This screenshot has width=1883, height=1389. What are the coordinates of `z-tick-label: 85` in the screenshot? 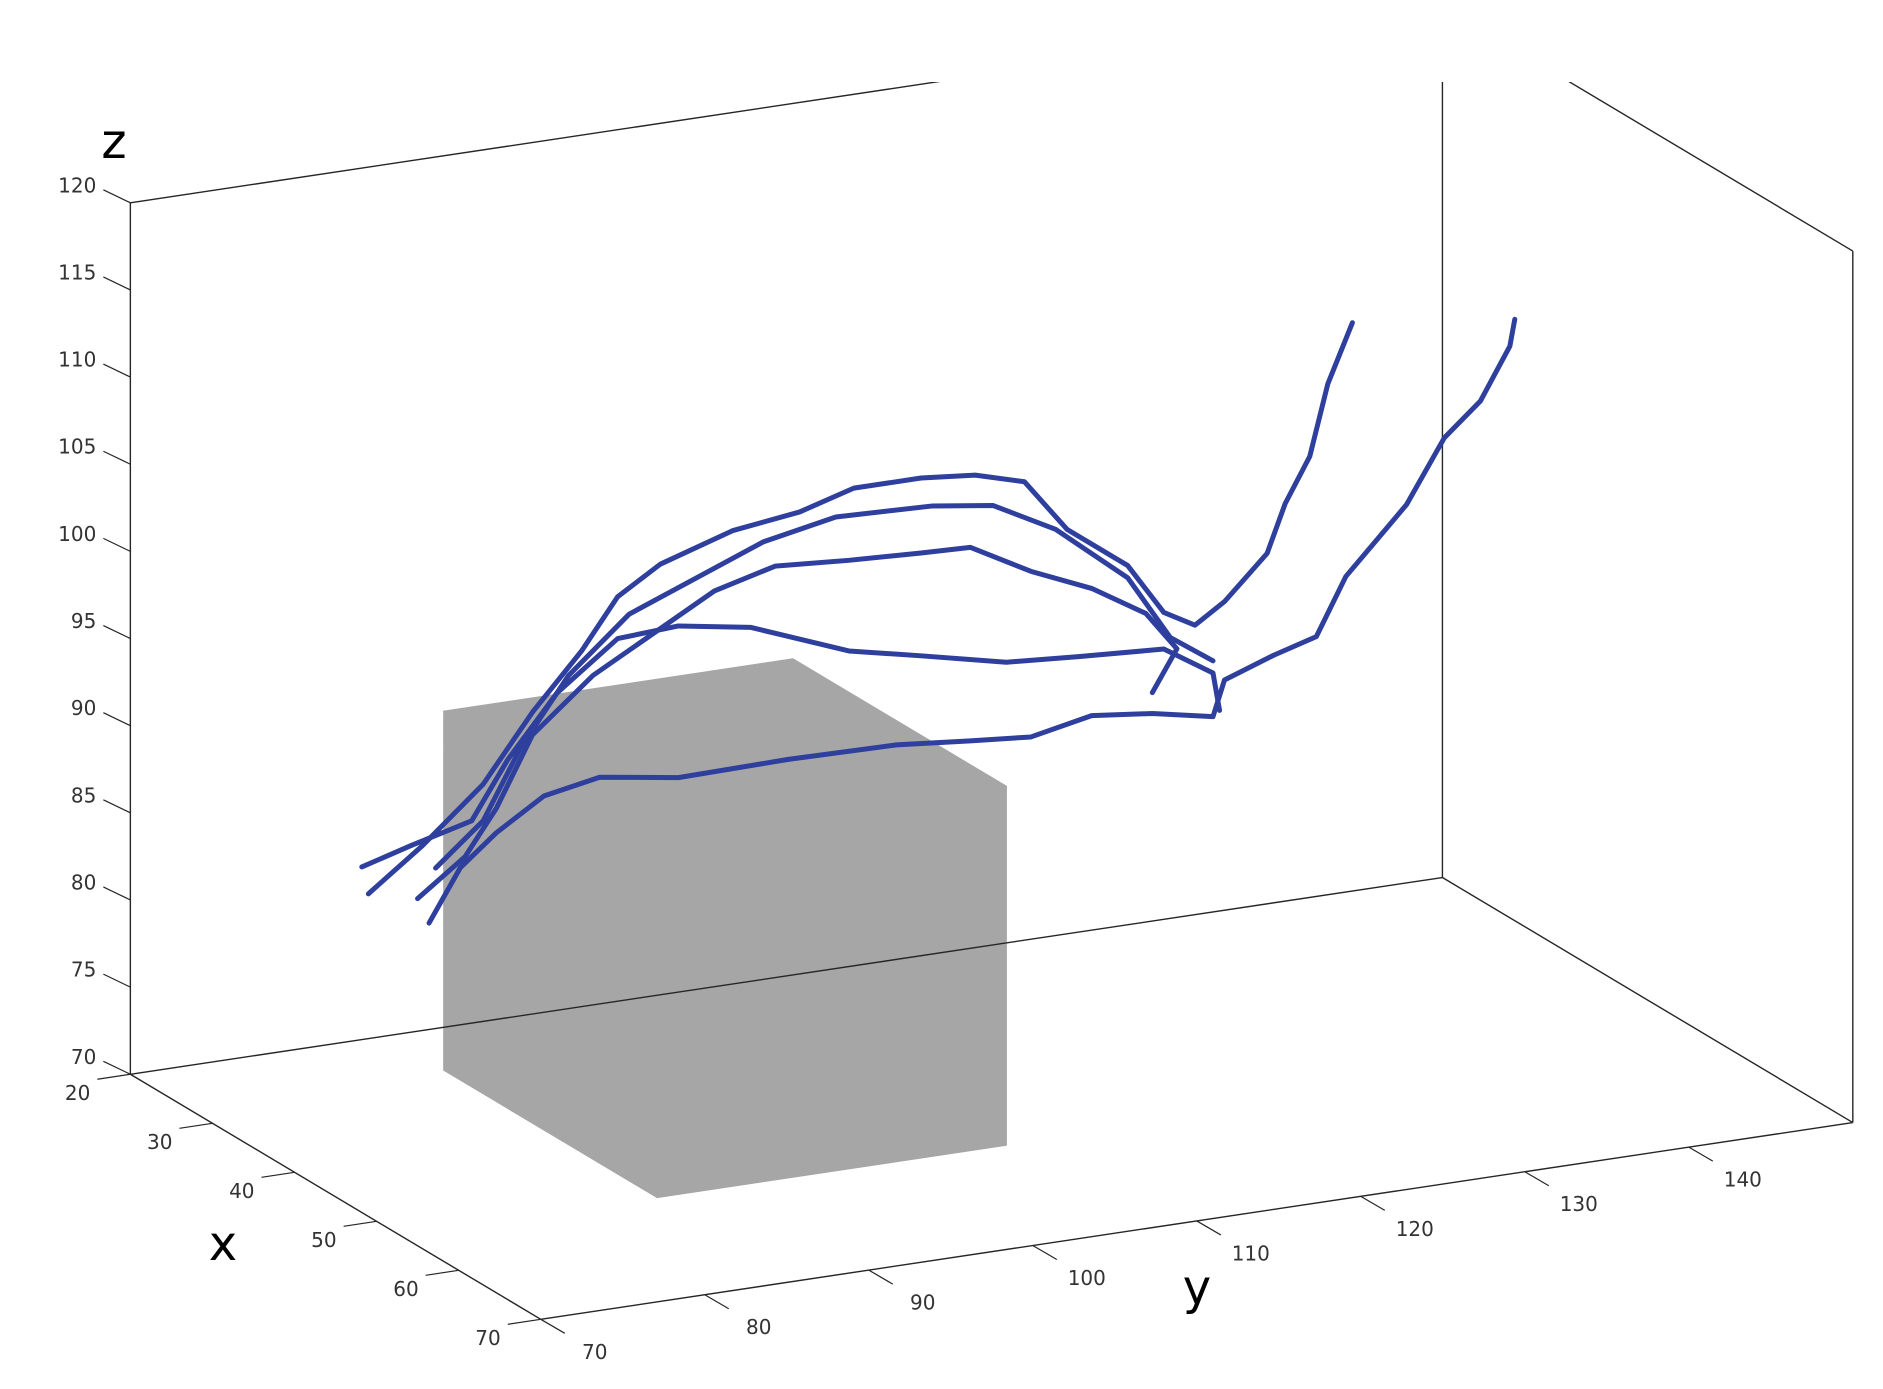 It's located at (83, 795).